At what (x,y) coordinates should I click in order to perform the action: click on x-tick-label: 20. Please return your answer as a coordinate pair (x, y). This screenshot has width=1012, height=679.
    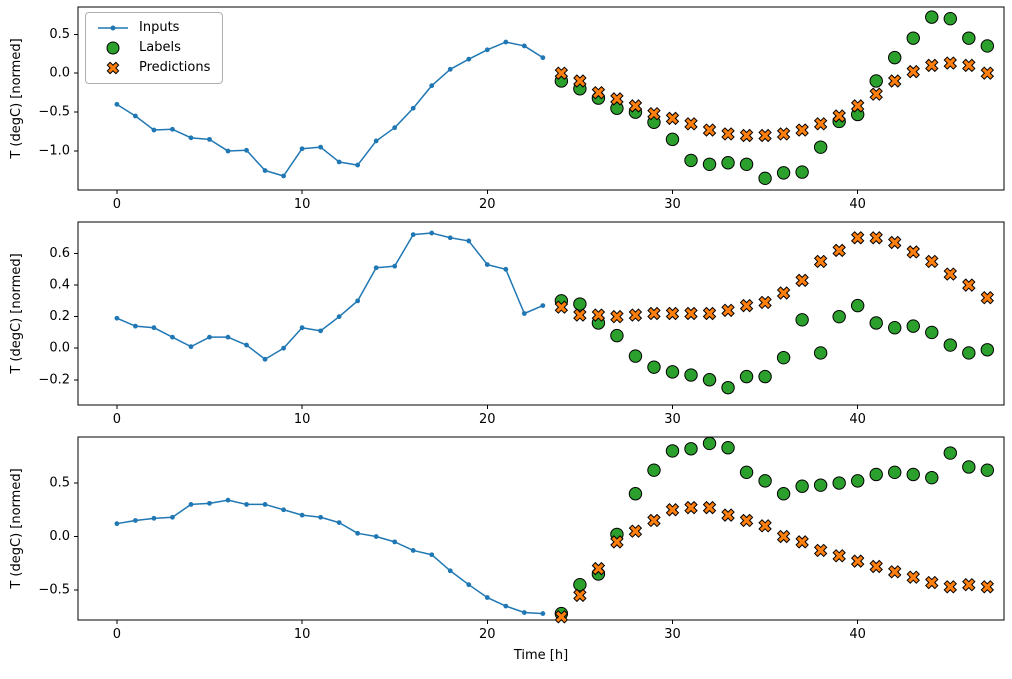
    Looking at the image, I should click on (487, 204).